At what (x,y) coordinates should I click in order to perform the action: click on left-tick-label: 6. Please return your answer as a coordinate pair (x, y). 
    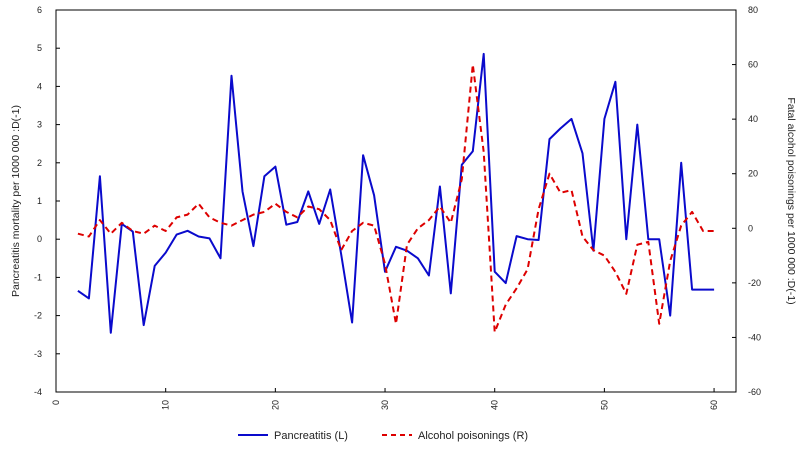
    Looking at the image, I should click on (39, 10).